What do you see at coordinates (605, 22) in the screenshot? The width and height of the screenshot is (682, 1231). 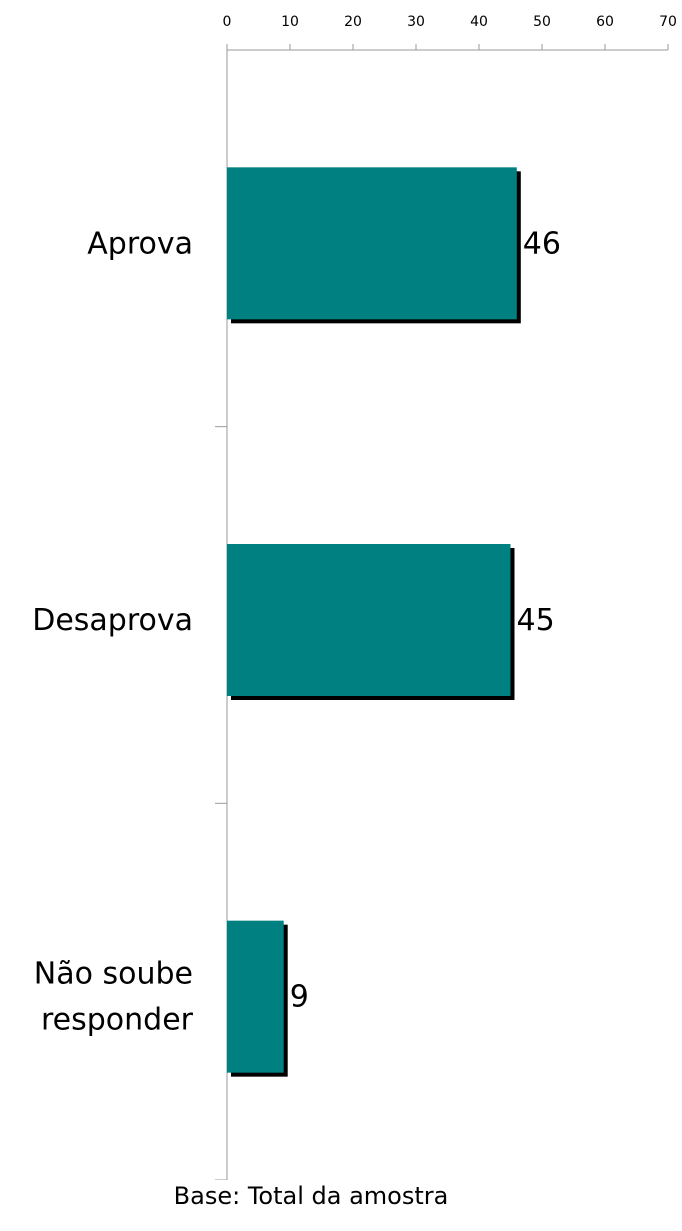 I see `x-tick-label: 60` at bounding box center [605, 22].